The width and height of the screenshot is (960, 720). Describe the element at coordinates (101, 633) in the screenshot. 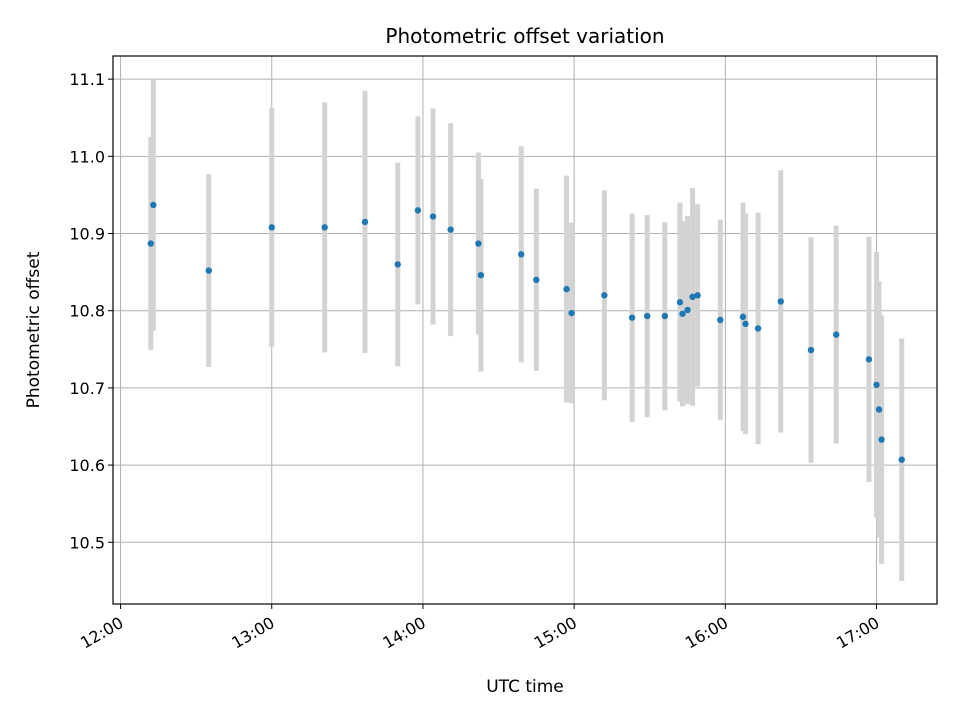

I see `x-tick-label: 12:00` at that location.